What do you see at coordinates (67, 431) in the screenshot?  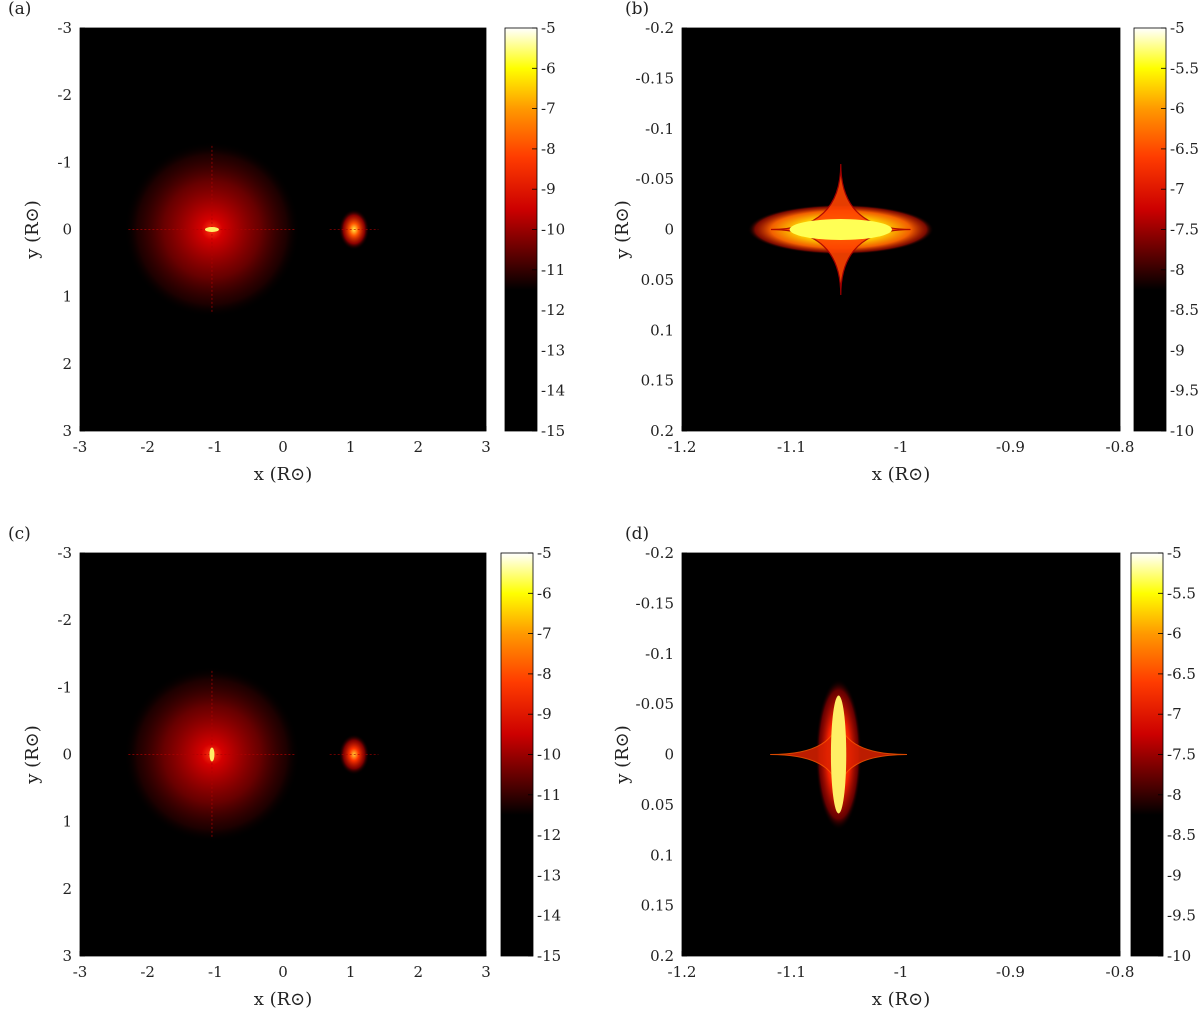 I see `y-tick-label: 3` at bounding box center [67, 431].